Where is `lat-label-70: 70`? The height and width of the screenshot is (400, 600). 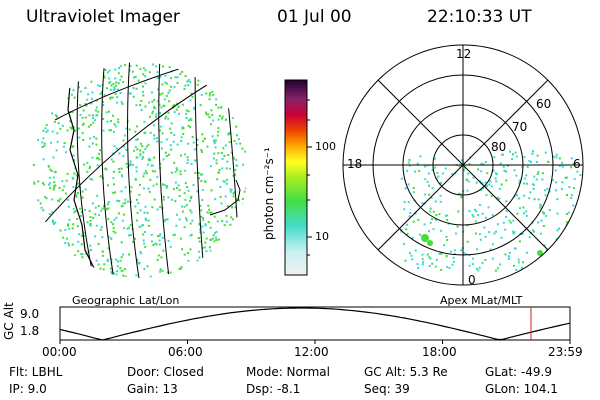 lat-label-70: 70 is located at coordinates (520, 127).